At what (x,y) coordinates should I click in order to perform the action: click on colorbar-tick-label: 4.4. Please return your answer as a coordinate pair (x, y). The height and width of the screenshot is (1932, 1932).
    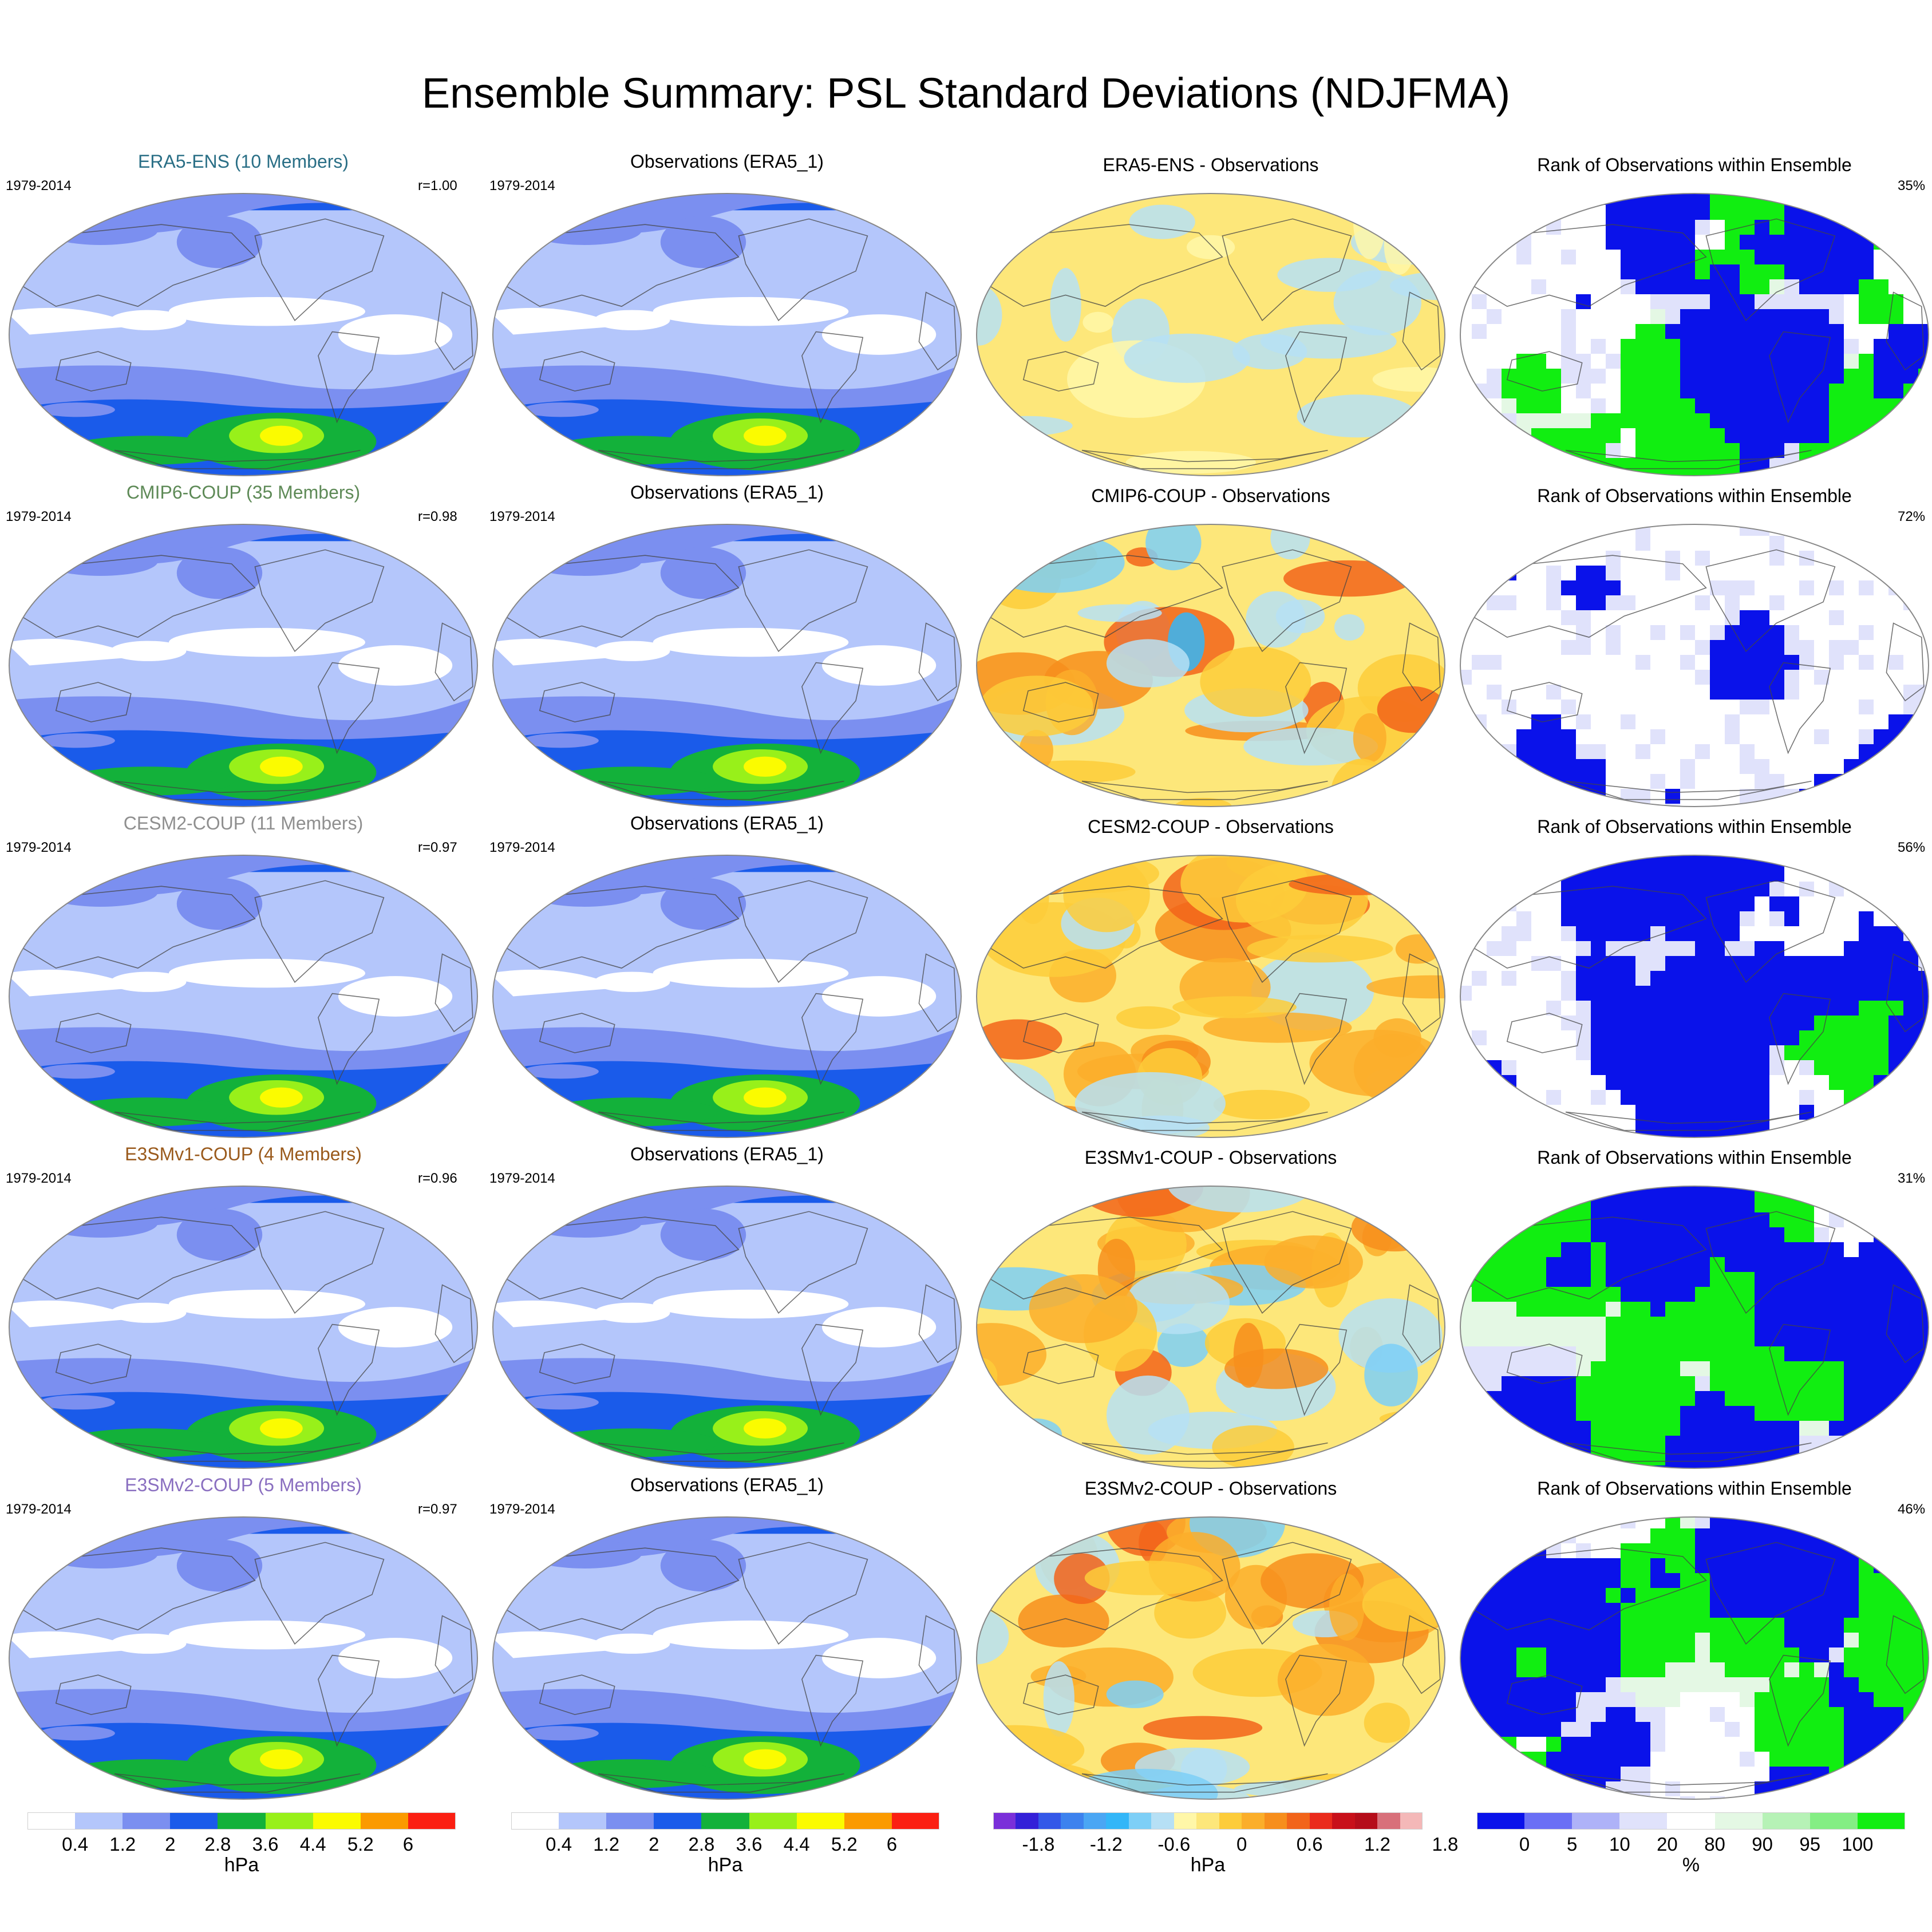
    Looking at the image, I should click on (312, 1844).